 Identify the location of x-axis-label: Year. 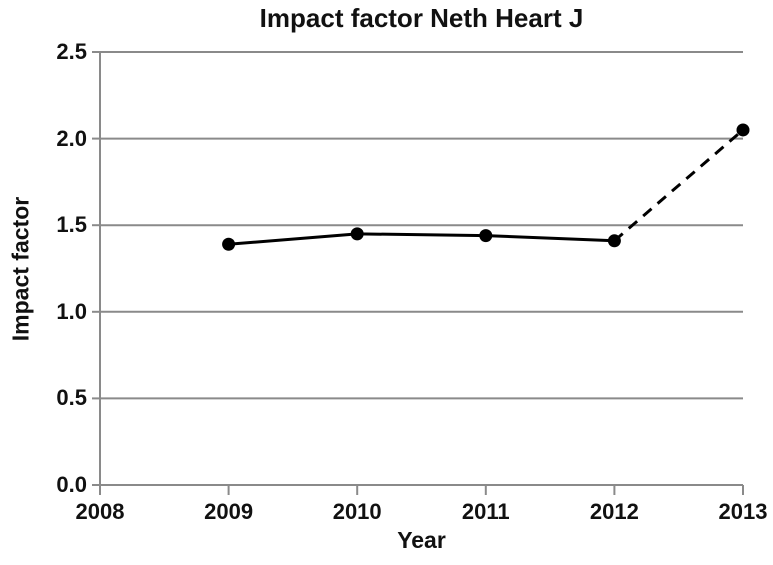
(421, 540).